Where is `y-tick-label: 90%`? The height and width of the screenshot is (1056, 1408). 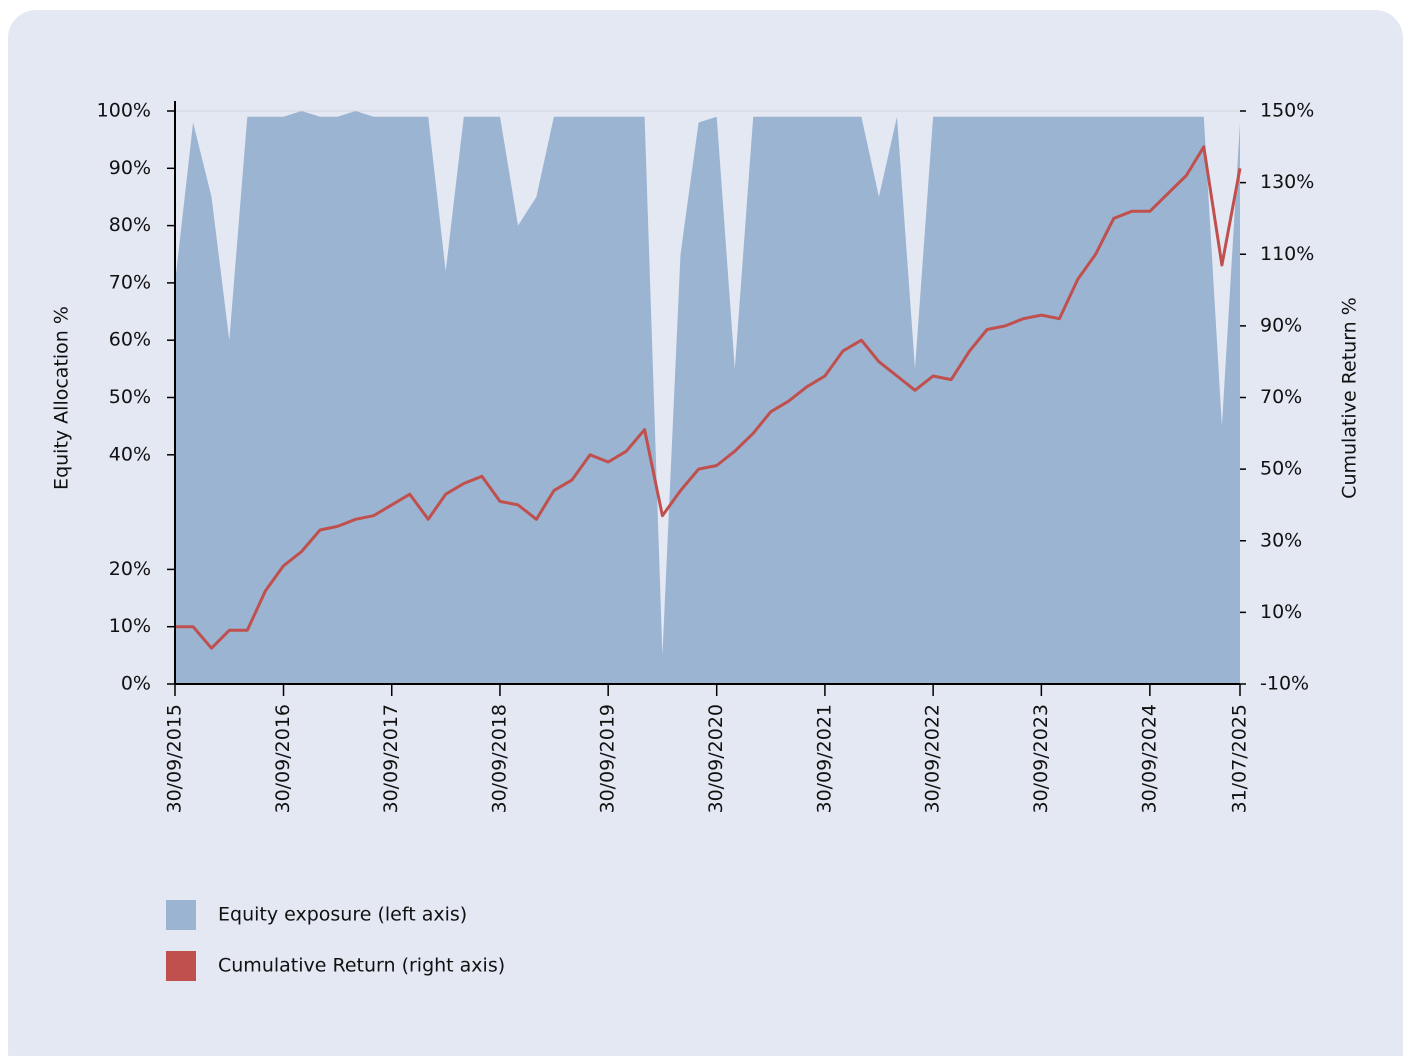
y-tick-label: 90% is located at coordinates (130, 168).